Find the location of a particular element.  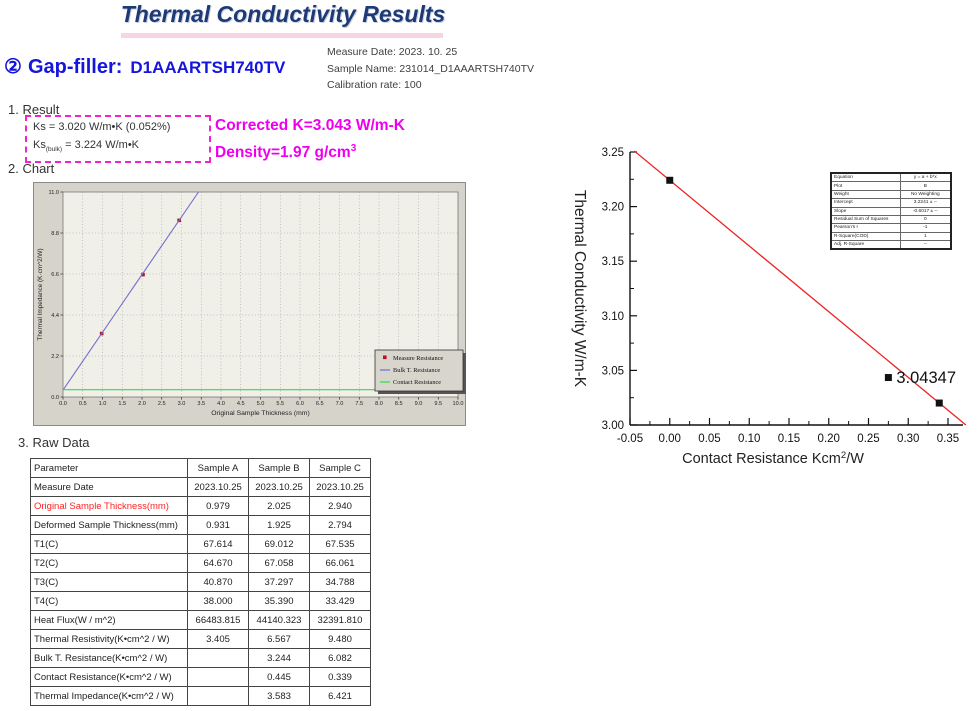

svg-text: 2.2 is located at coordinates (55, 357).